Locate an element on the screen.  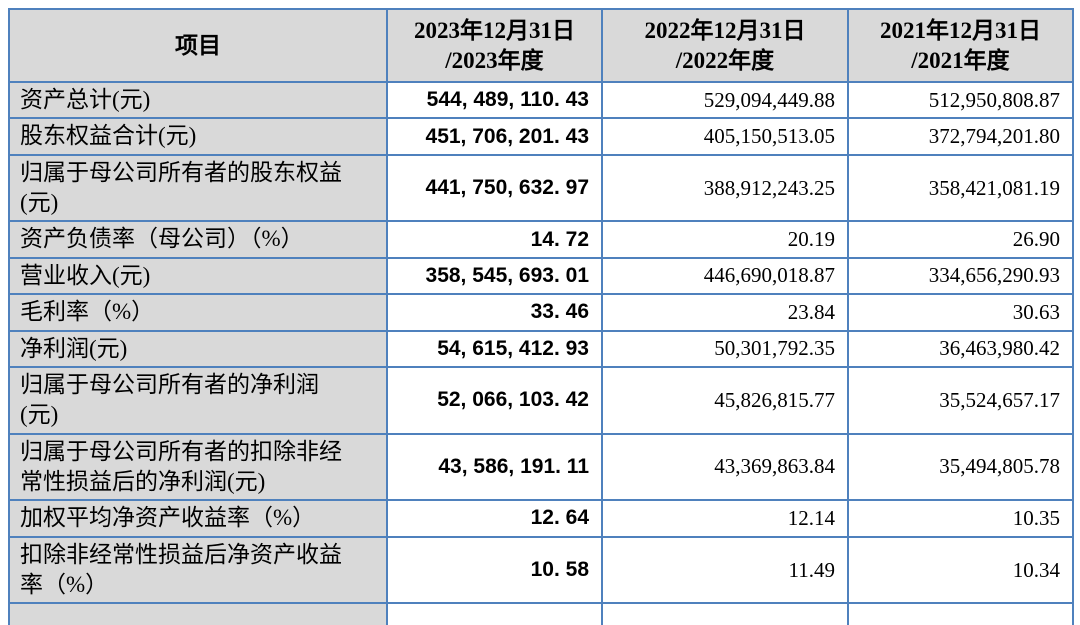
header-2022-column: 2022年12月31日 /2022年度 is located at coordinates (725, 45).